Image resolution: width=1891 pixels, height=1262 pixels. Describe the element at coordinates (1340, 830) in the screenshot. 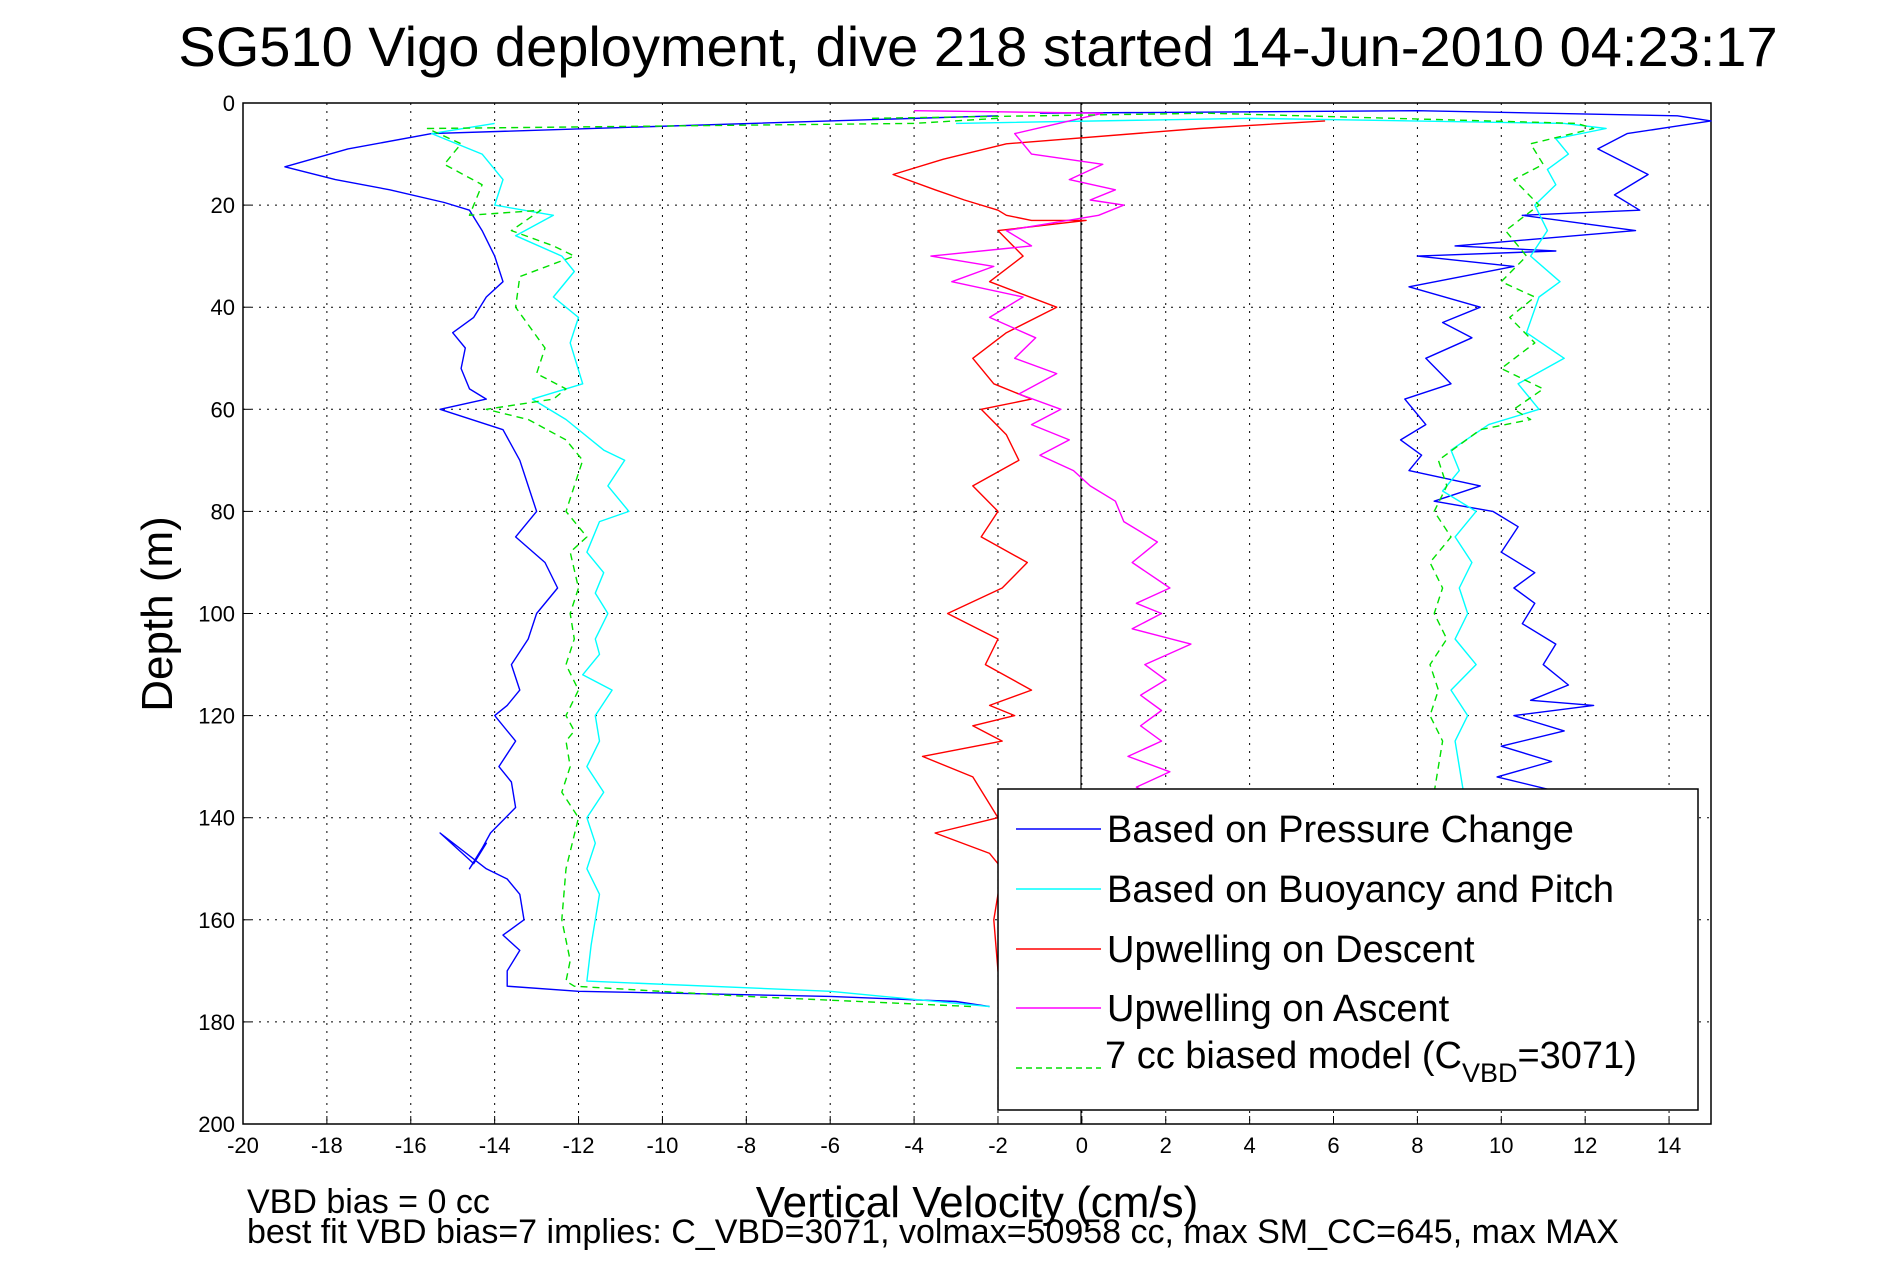

I see `legend-label-pressure: Based on Pressure Change` at that location.